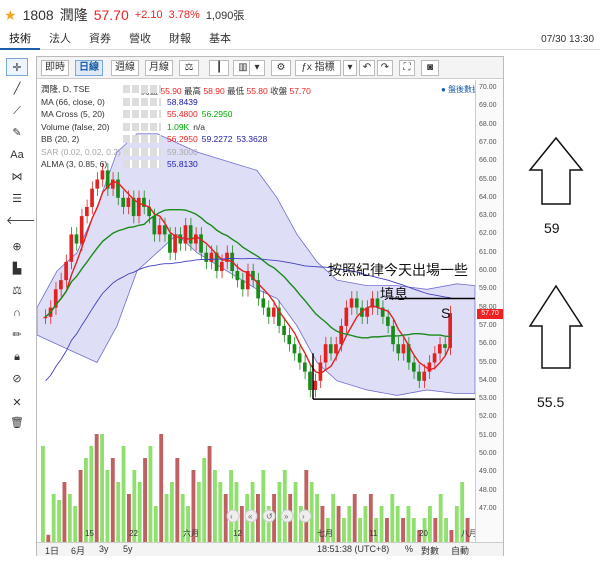  I want to click on target-up-label: 59, so click(552, 228).